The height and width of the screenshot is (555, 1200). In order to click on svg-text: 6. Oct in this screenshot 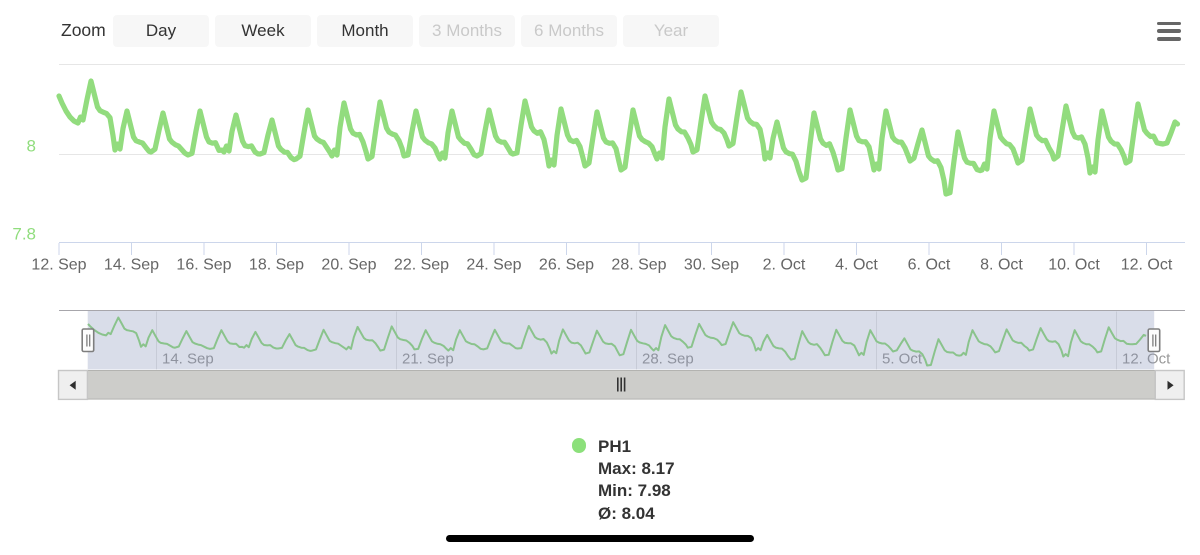, I will do `click(929, 265)`.